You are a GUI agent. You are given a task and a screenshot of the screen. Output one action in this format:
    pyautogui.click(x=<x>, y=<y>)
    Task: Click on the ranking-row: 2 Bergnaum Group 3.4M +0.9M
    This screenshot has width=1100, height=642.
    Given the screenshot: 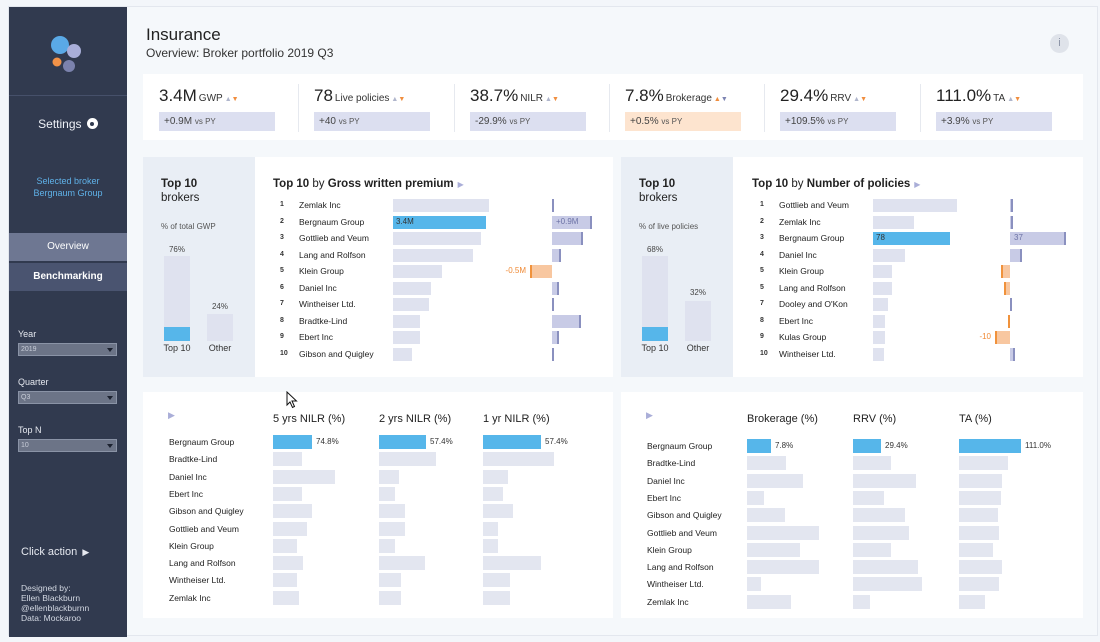 What is the action you would take?
    pyautogui.click(x=436, y=222)
    